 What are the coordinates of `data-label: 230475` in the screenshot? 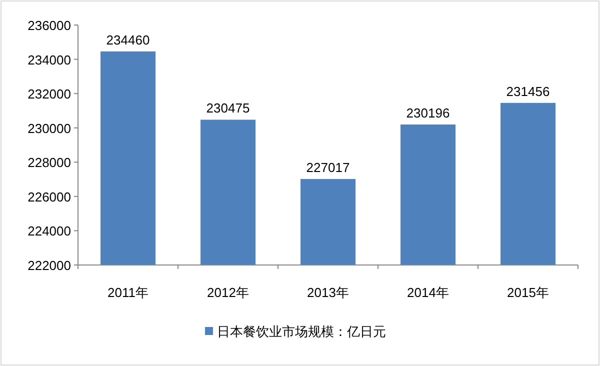 It's located at (228, 108).